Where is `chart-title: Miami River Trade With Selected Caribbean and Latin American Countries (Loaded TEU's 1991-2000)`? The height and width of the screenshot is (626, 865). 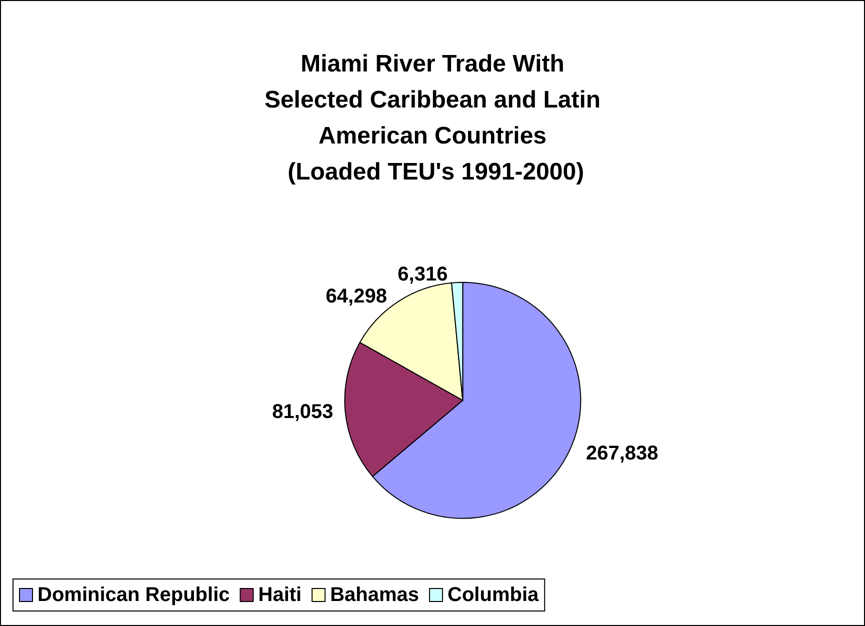 chart-title: Miami River Trade With Selected Caribbean and Latin American Countries (Loaded TEU's 1991-2000) is located at coordinates (432, 118).